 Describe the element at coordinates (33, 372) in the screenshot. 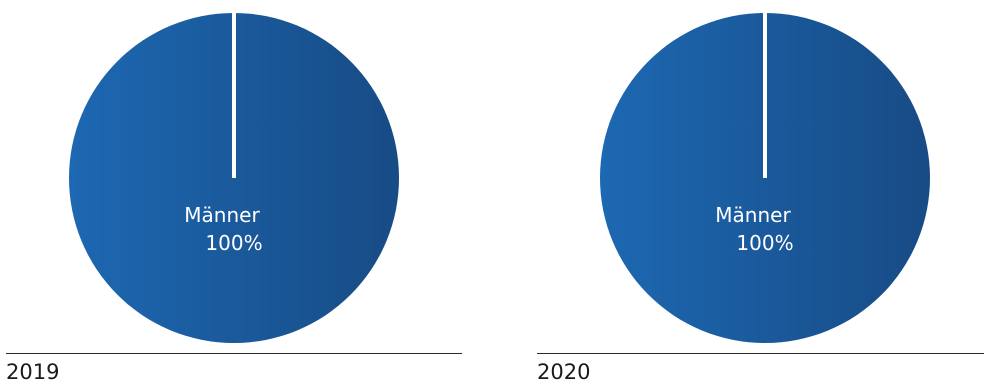

I see `year-label: 2019` at that location.